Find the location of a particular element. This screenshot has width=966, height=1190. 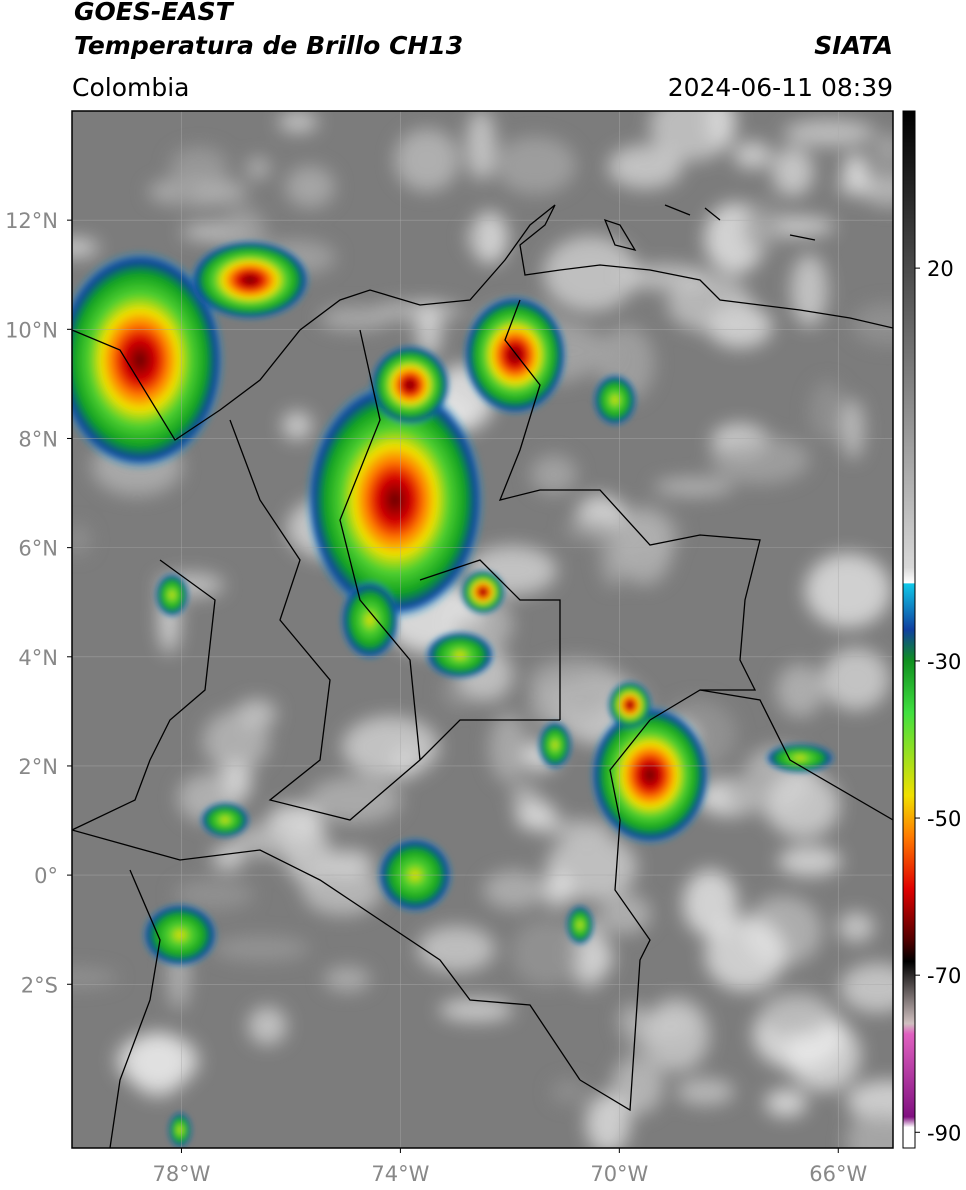

colorbar-tick-label: 20 is located at coordinates (940, 269).